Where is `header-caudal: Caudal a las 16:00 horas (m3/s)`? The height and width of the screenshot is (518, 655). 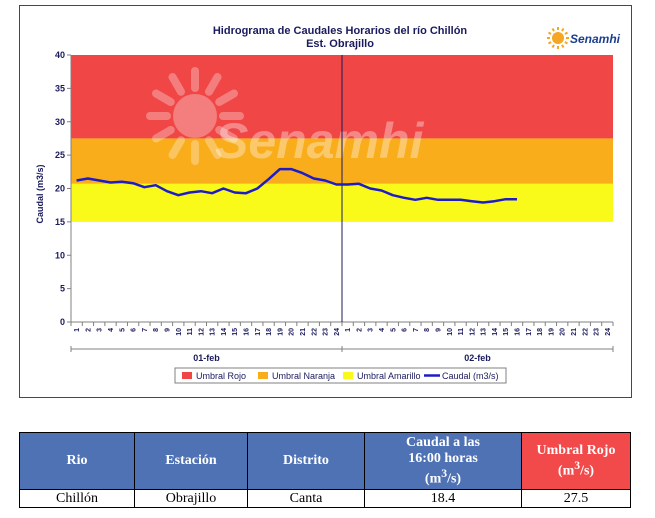 header-caudal: Caudal a las 16:00 horas (m3/s) is located at coordinates (443, 461).